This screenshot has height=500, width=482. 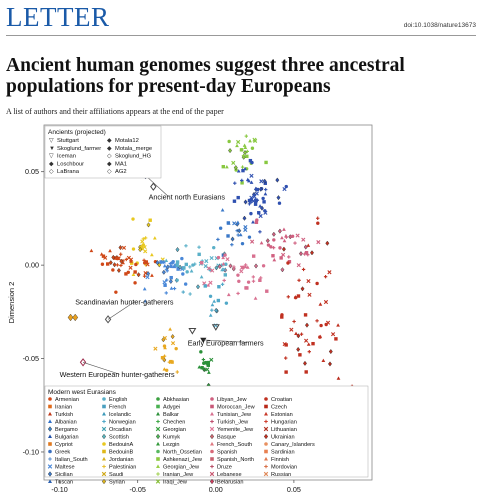 What do you see at coordinates (120, 430) in the screenshot?
I see `modern-legend-entry: Orcadian` at bounding box center [120, 430].